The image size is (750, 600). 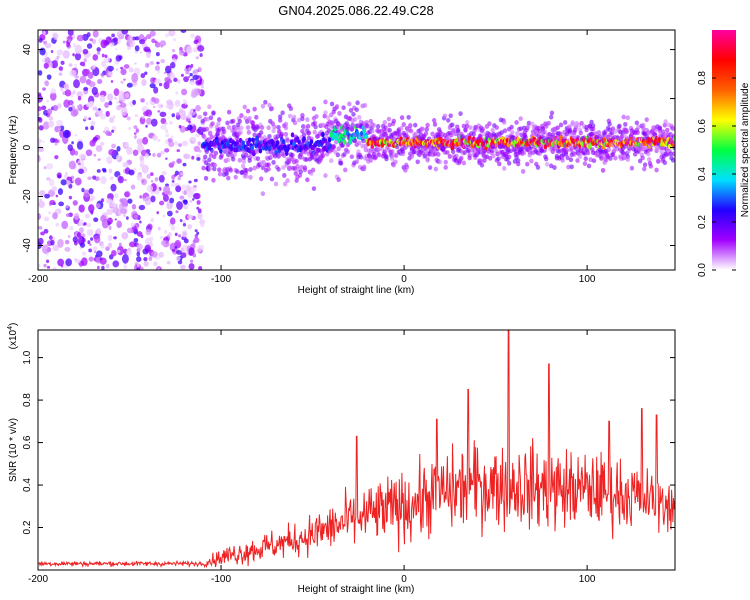 What do you see at coordinates (27, 527) in the screenshot?
I see `y-tick-label: 0.2` at bounding box center [27, 527].